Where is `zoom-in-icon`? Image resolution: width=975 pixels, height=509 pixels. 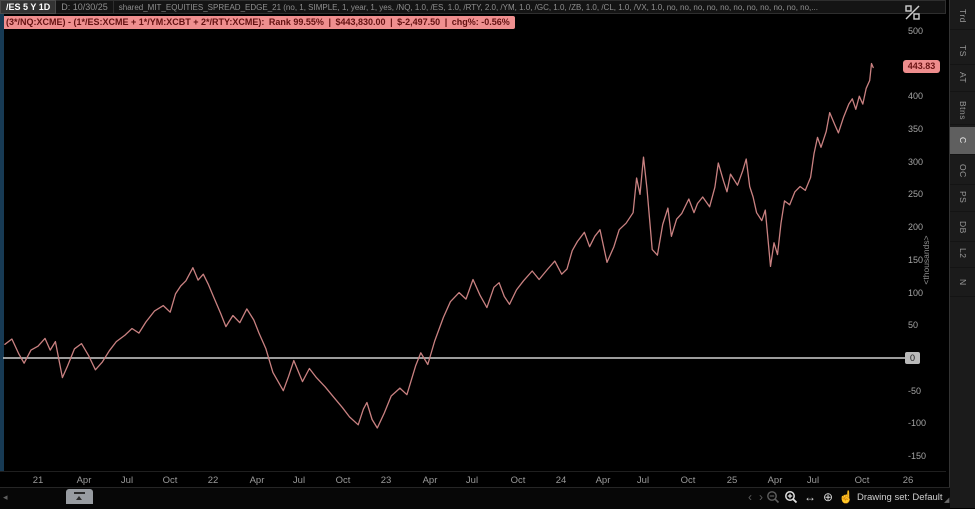
zoom-in-icon is located at coordinates (791, 497).